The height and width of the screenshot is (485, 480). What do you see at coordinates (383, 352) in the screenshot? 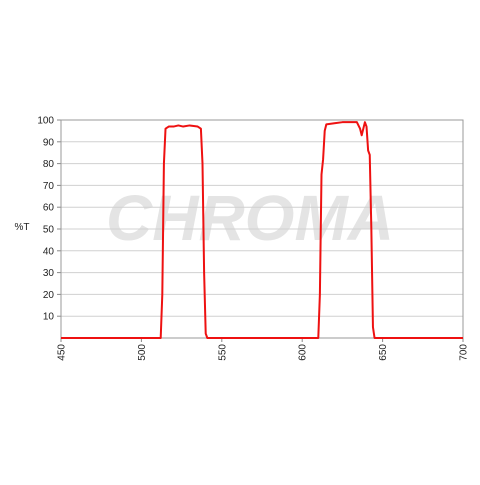
I see `x-tick-label: 650` at bounding box center [383, 352].